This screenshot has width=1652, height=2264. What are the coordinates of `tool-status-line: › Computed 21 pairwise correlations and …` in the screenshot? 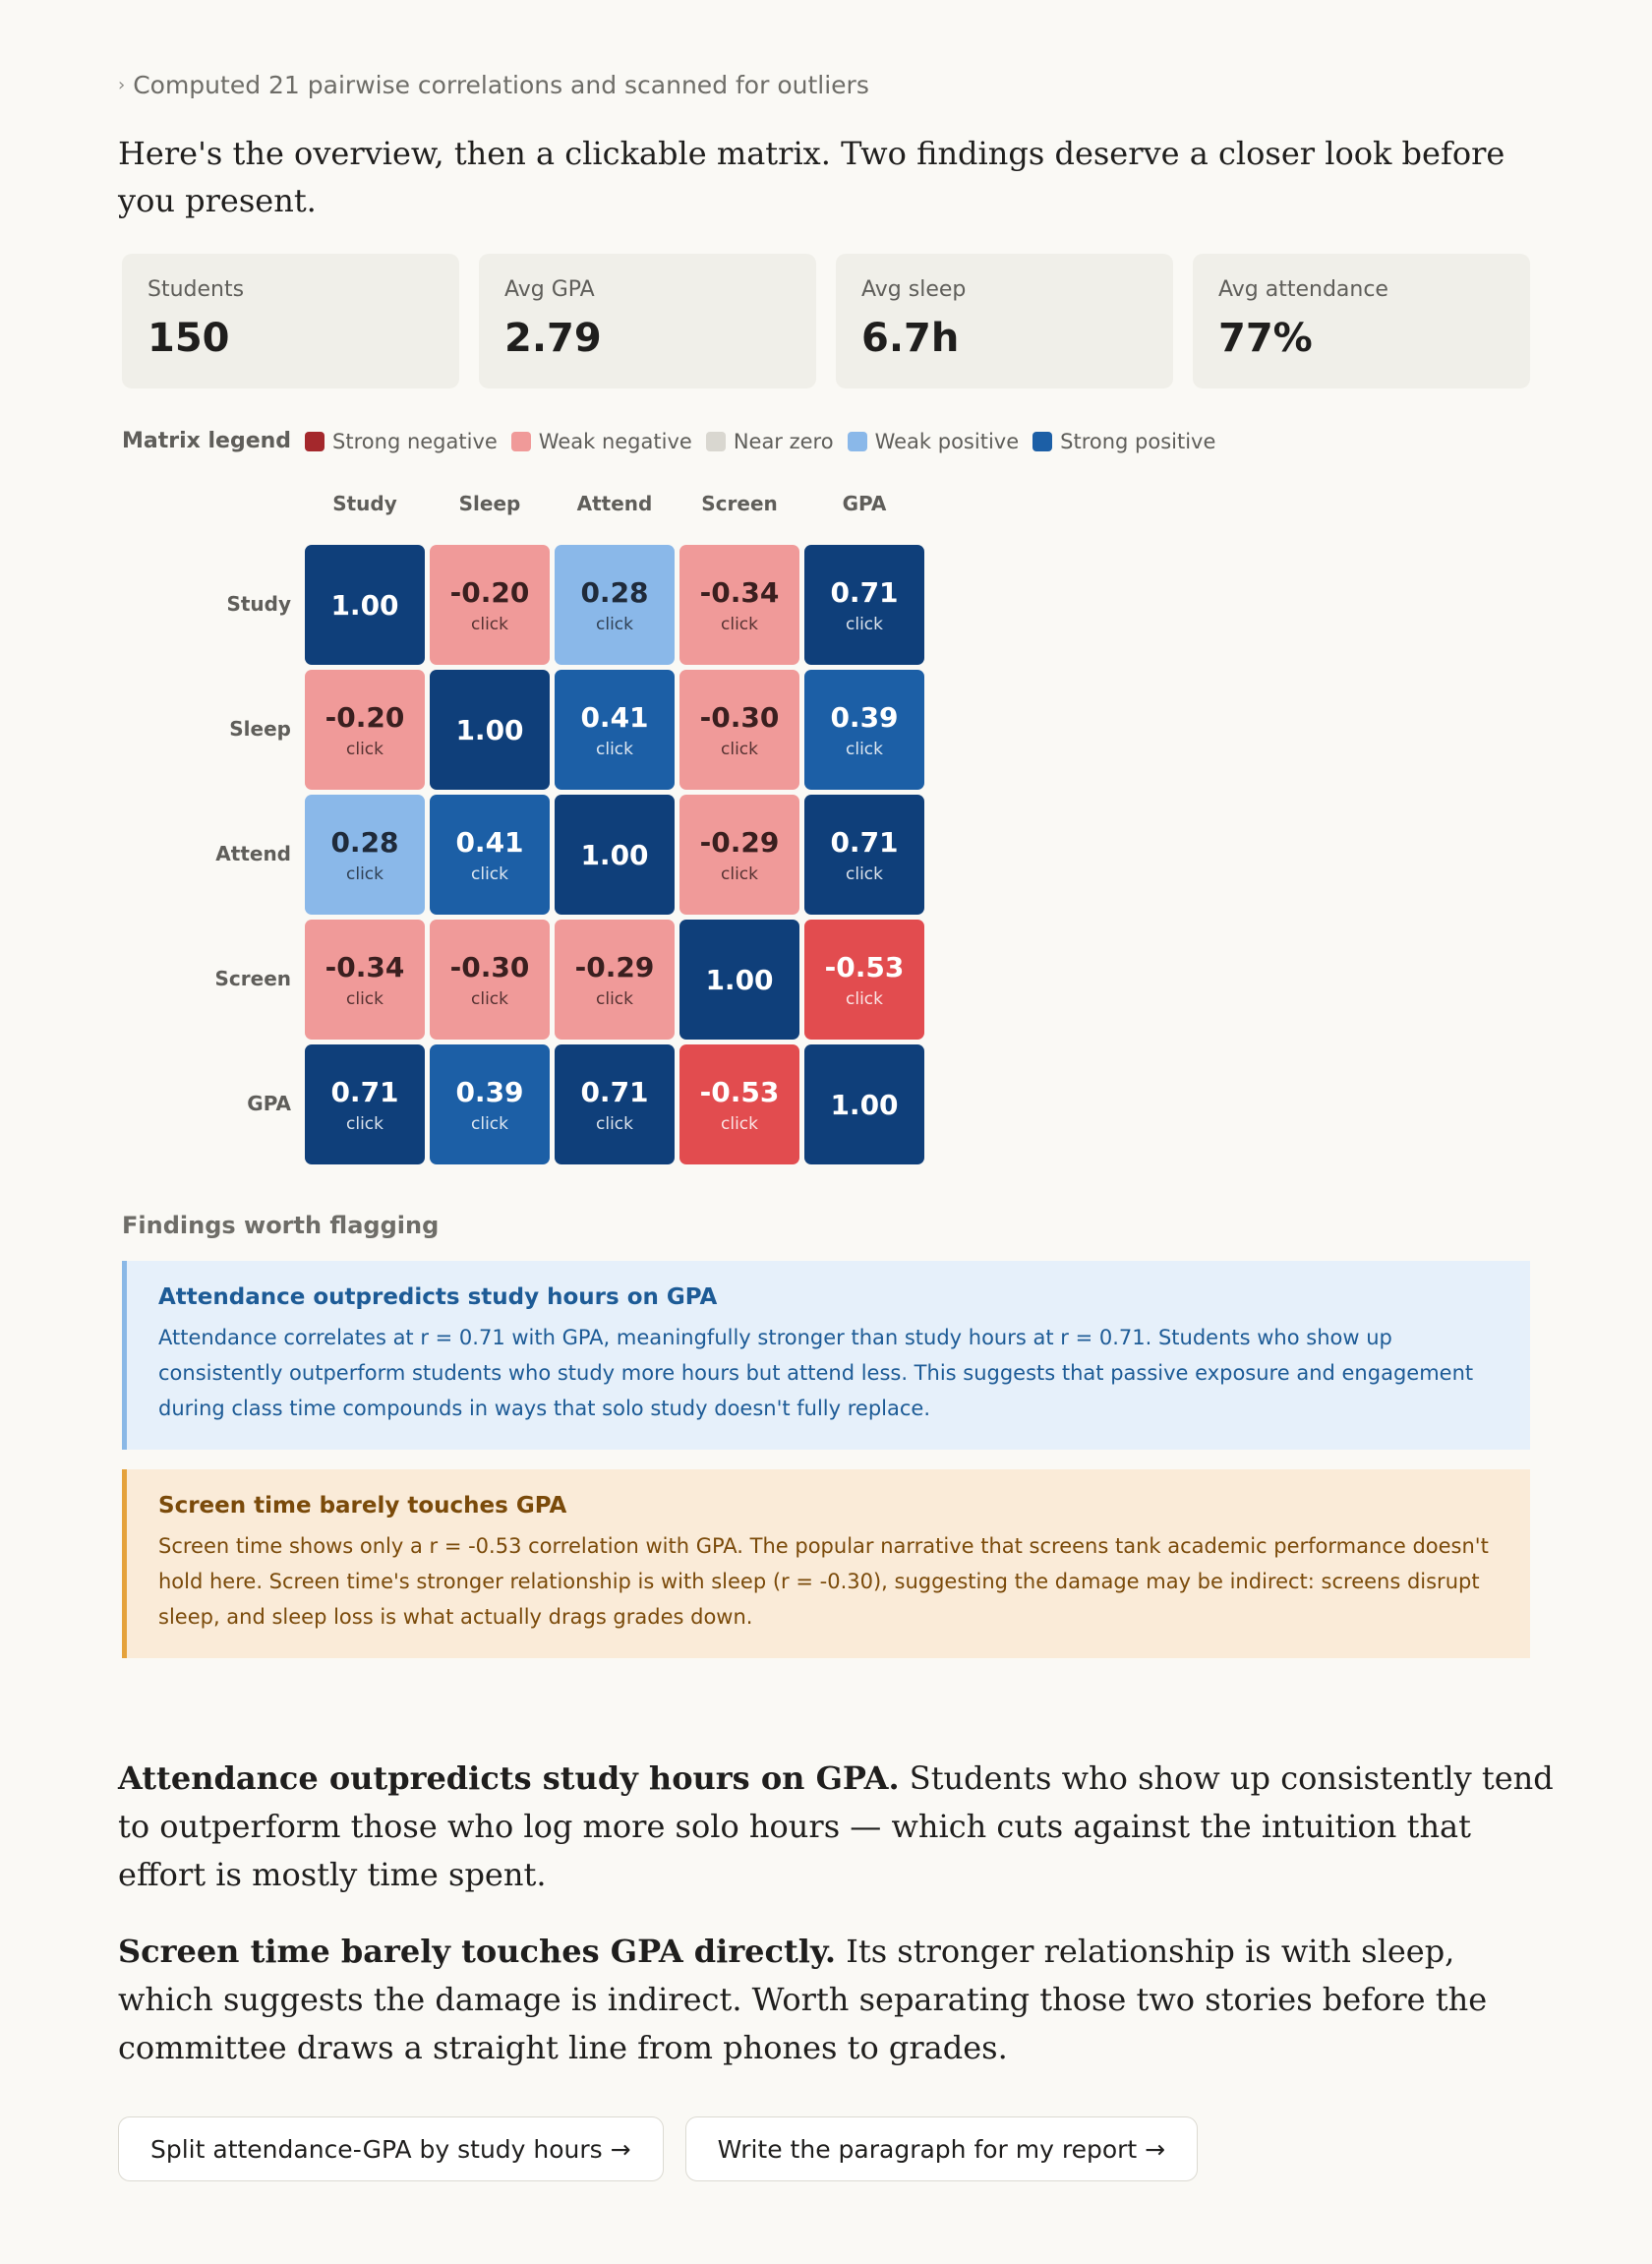 It's located at (493, 85).